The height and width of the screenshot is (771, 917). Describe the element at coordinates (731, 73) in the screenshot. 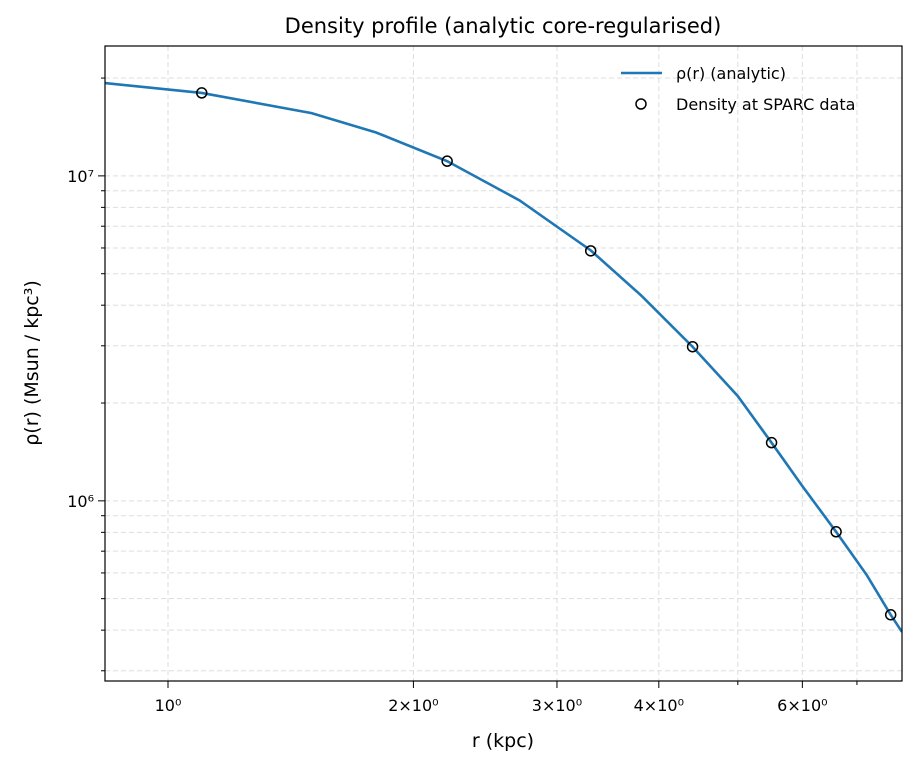

I see `legend-label: ρ(r) (analytic)` at that location.